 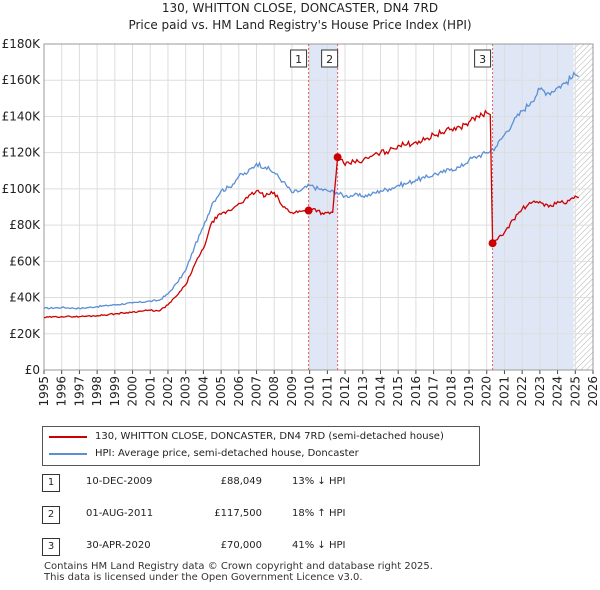 I want to click on x-tick-label: 2013, so click(x=363, y=391).